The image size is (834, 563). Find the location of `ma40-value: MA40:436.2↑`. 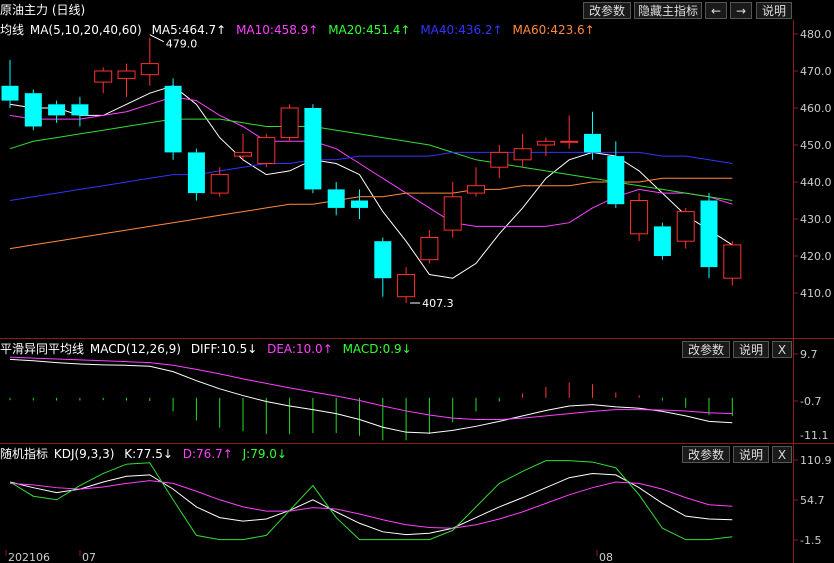

ma40-value: MA40:436.2↑ is located at coordinates (461, 30).